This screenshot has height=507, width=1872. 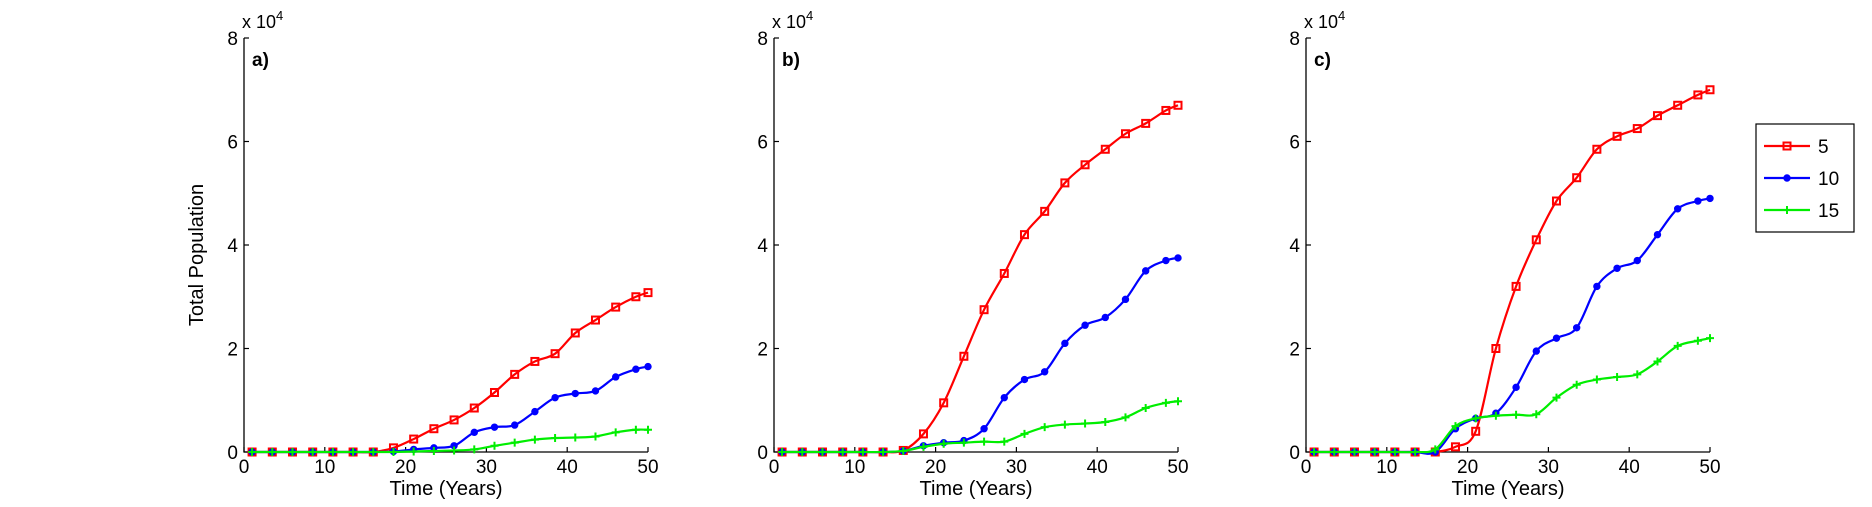 I want to click on legend-label: 10, so click(x=1828, y=179).